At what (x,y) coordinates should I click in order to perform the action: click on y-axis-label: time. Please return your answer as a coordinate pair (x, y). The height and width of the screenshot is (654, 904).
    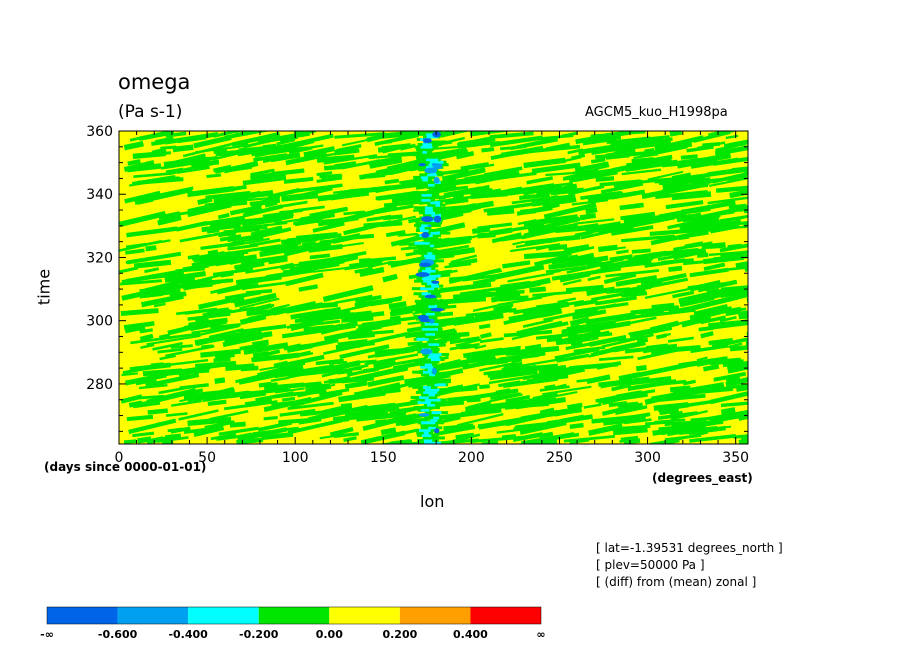
    Looking at the image, I should click on (44, 287).